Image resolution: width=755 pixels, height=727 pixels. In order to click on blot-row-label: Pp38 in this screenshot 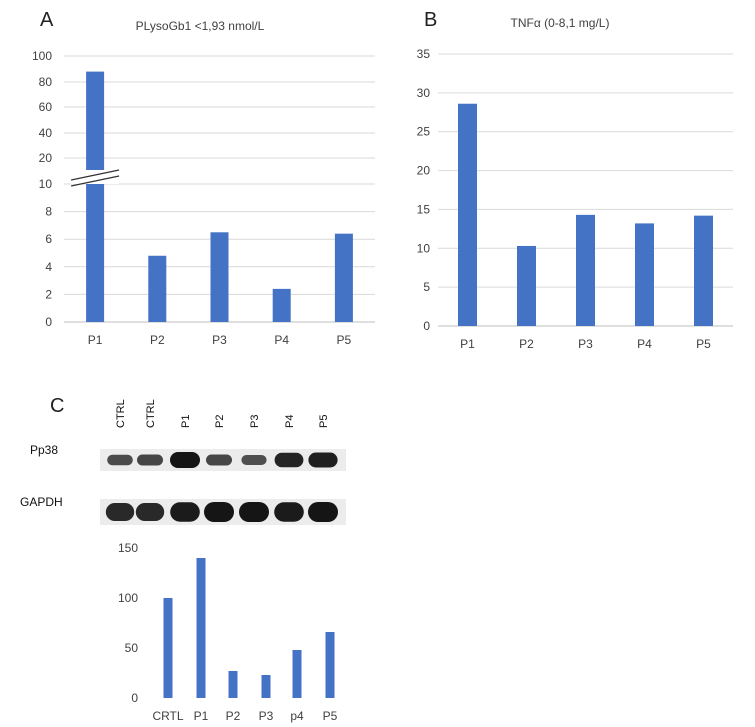, I will do `click(44, 450)`.